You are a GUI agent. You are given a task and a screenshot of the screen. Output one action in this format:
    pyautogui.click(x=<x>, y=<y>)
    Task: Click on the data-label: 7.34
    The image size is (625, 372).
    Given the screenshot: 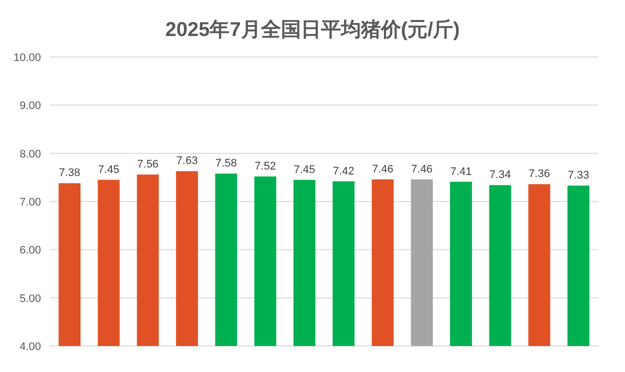 What is the action you would take?
    pyautogui.click(x=500, y=175)
    